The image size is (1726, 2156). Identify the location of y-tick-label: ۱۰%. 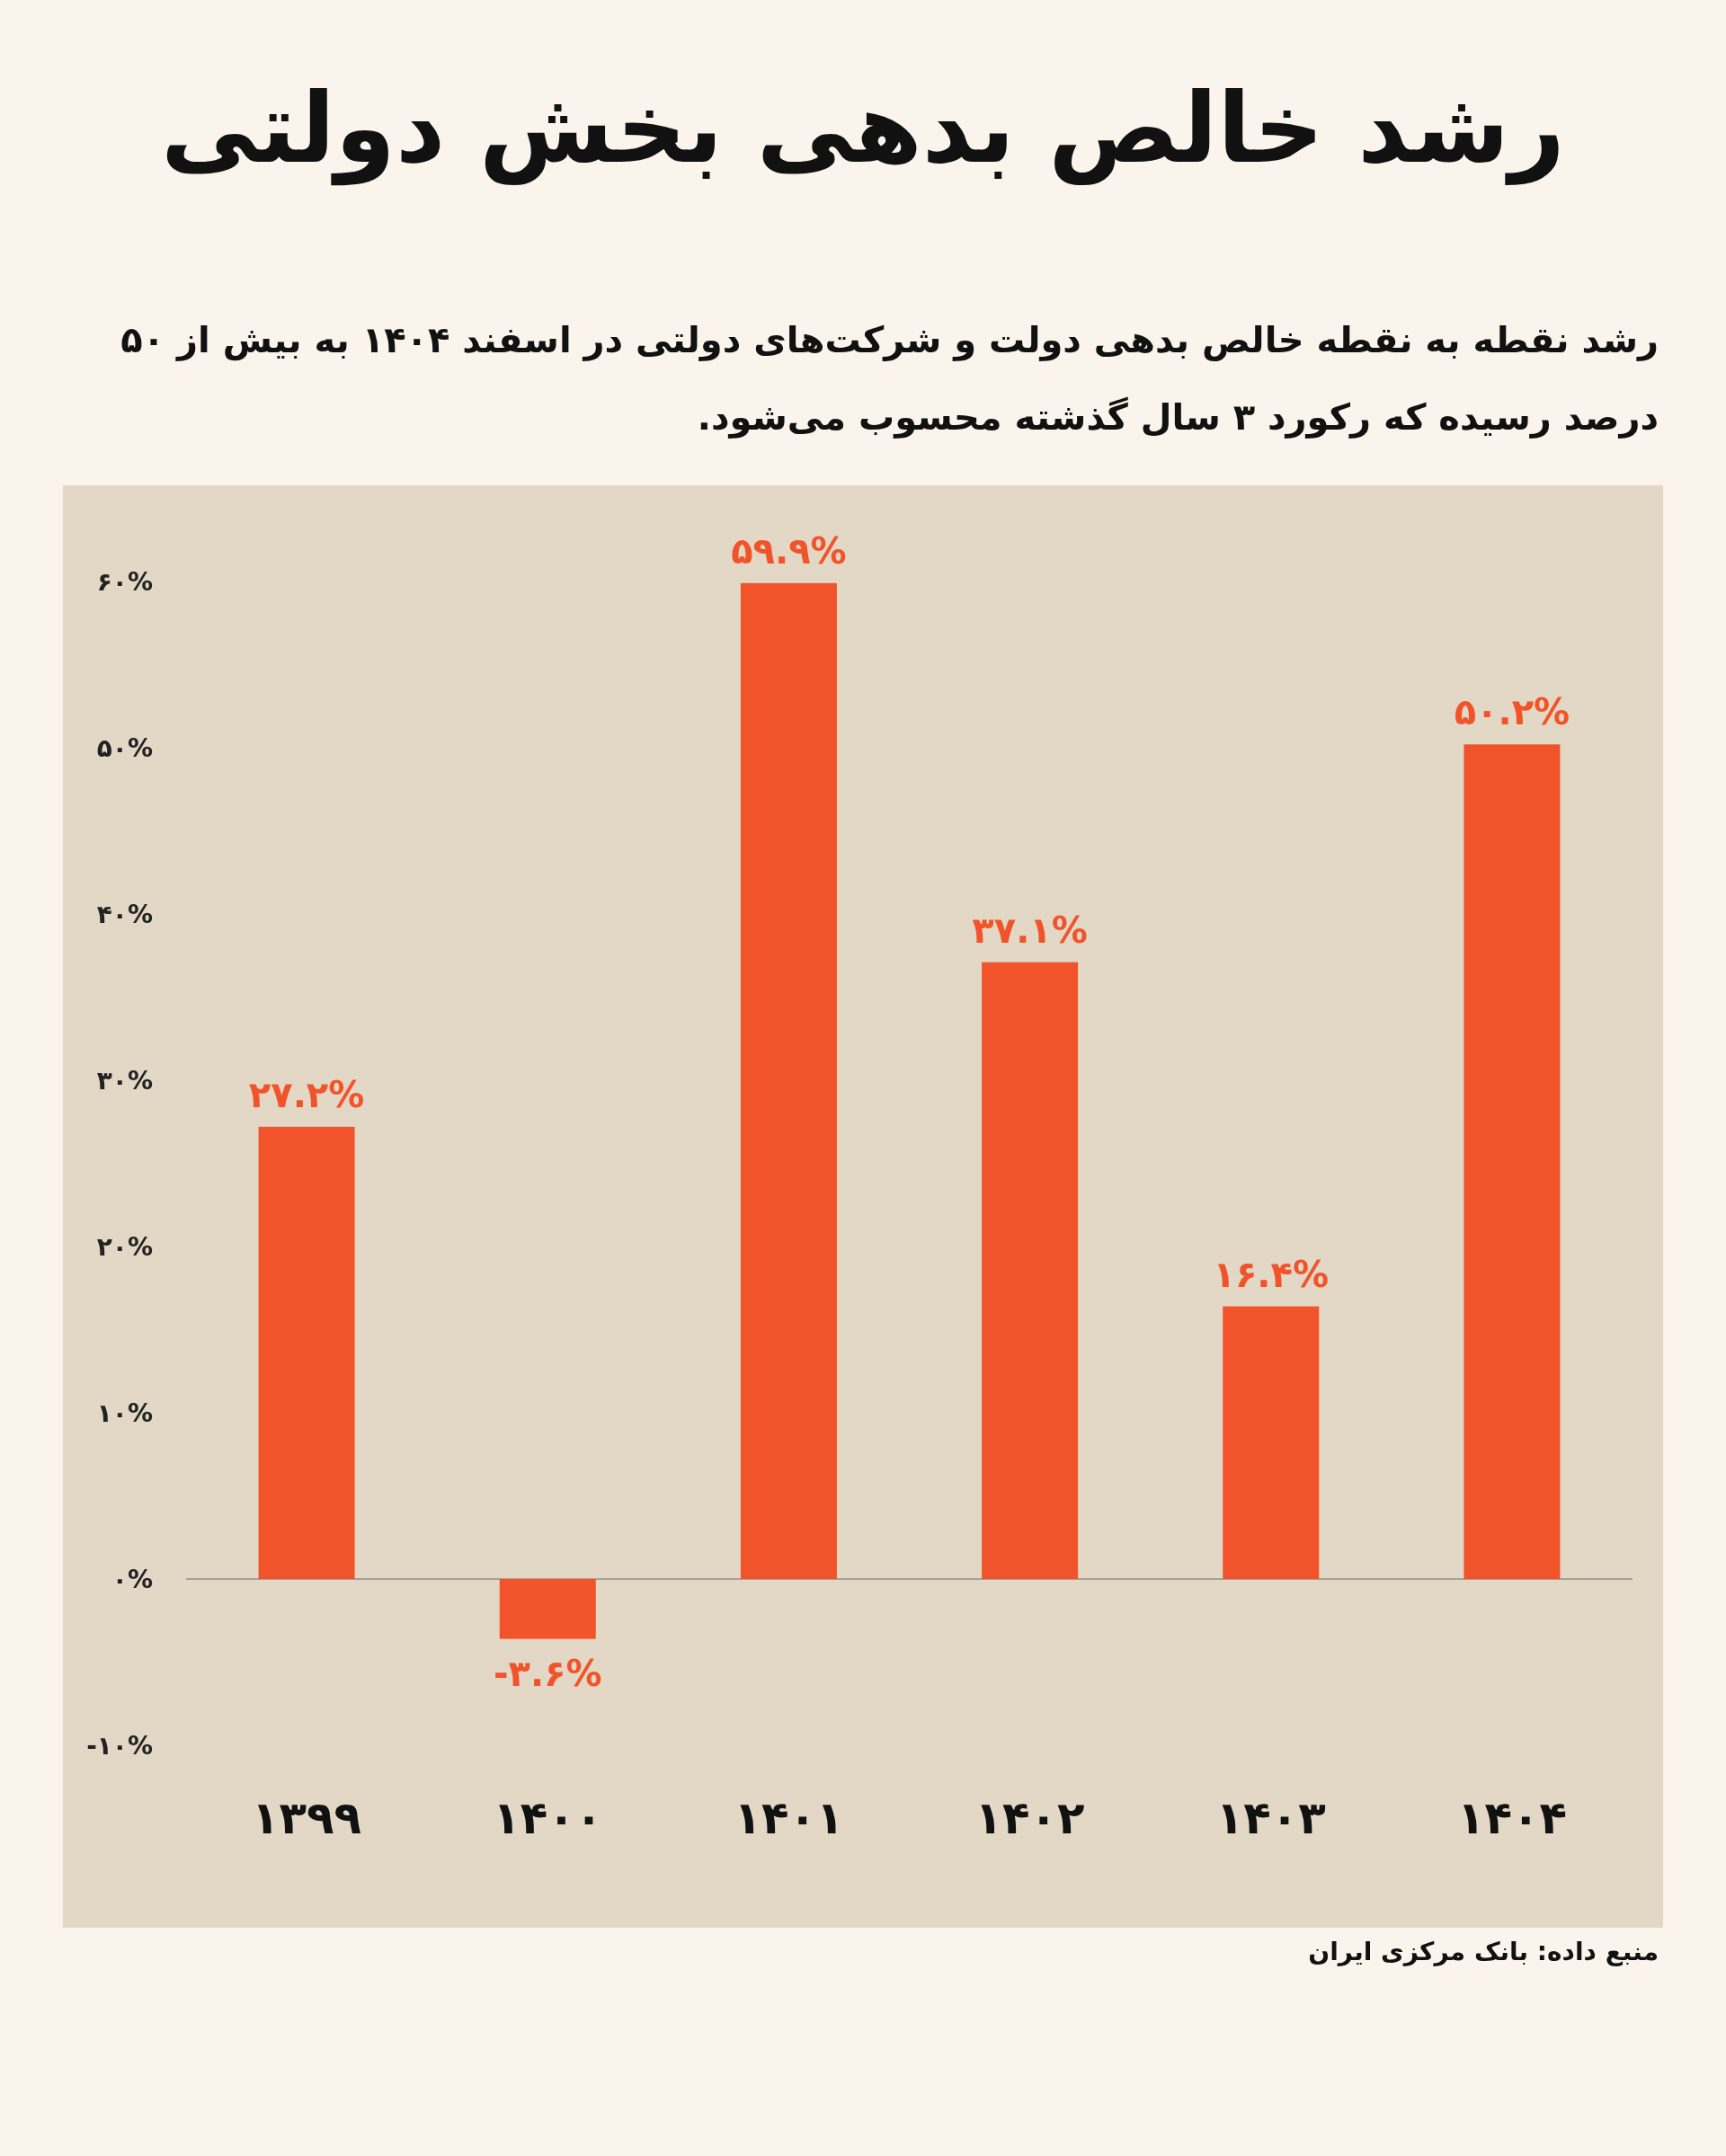
(124, 1413).